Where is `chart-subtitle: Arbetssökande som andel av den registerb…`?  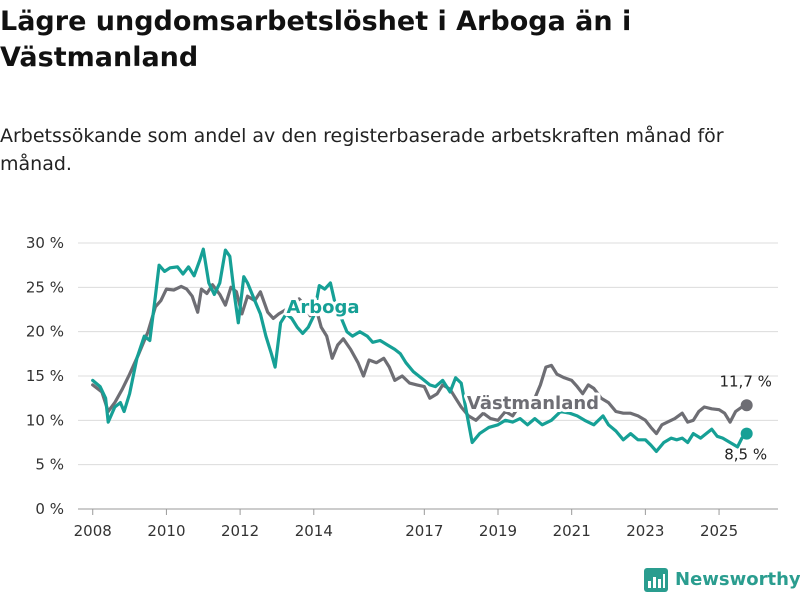
chart-subtitle: Arbetssökande som andel av den registerb… is located at coordinates (362, 150).